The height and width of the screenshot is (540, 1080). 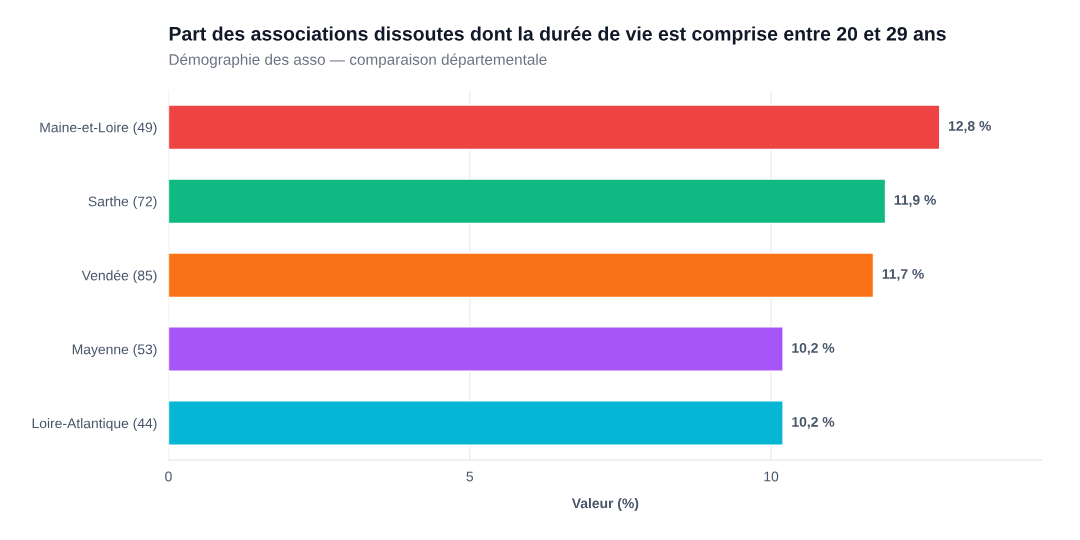 I want to click on y-tick-label: Loire-Atlantique (44), so click(x=94, y=424).